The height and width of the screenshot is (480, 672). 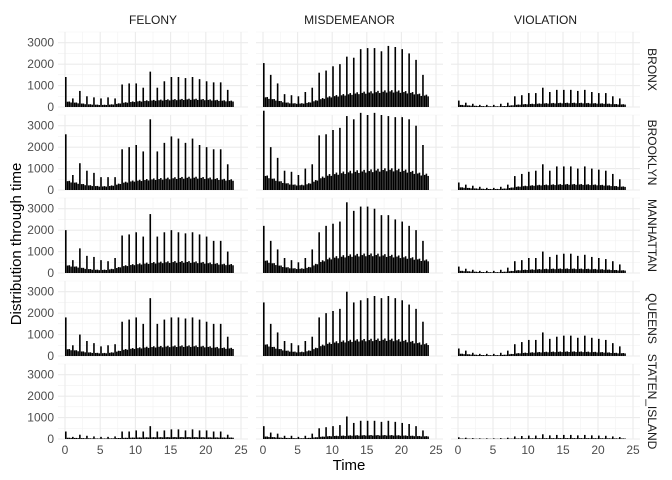 What do you see at coordinates (297, 450) in the screenshot?
I see `x-tick-label: 5` at bounding box center [297, 450].